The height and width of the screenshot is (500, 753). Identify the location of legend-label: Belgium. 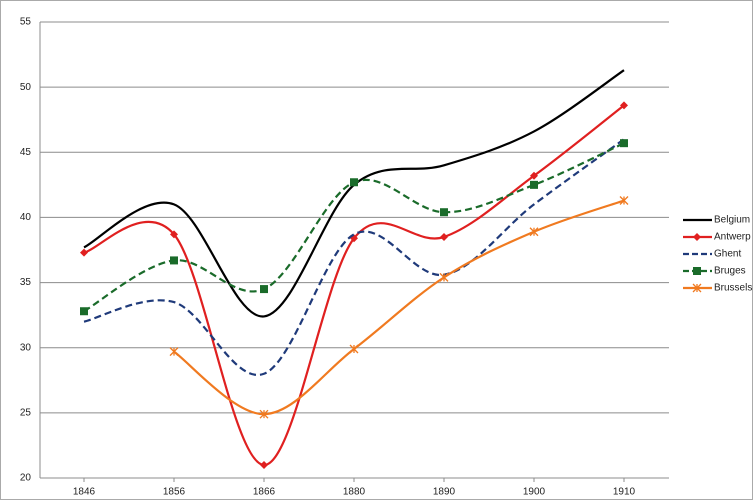
(732, 220).